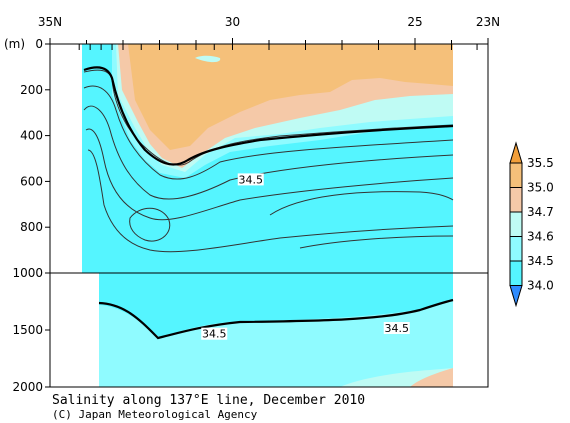 The image size is (570, 423). I want to click on y-tick-label: 1000, so click(27, 273).